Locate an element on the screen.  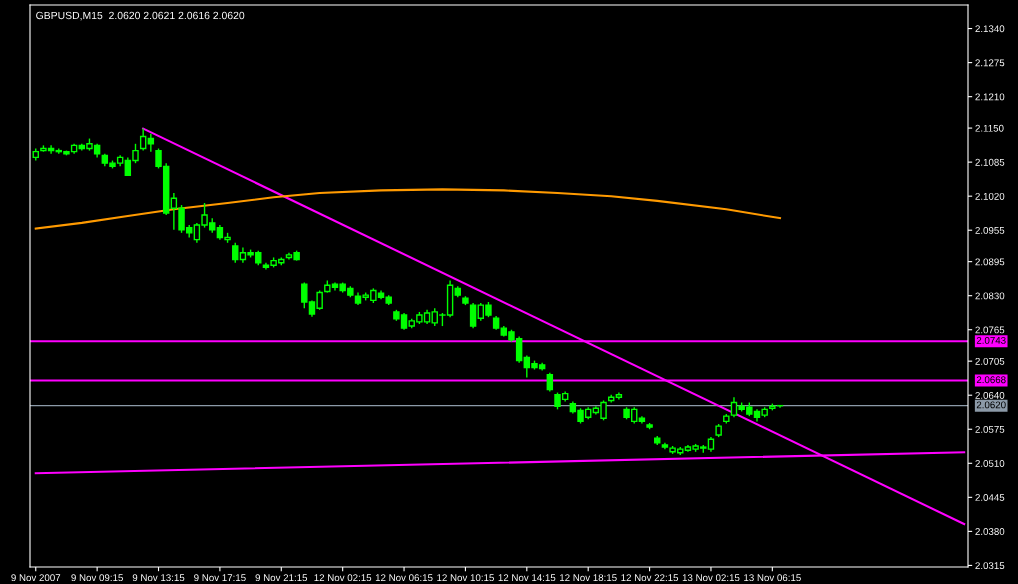
y-tick-label: 2.0830 is located at coordinates (990, 296).